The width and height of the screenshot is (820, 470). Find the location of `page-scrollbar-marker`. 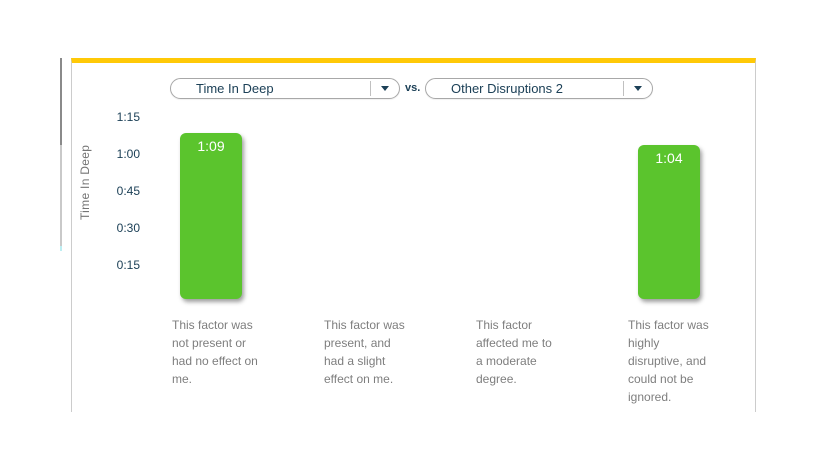

page-scrollbar-marker is located at coordinates (61, 248).